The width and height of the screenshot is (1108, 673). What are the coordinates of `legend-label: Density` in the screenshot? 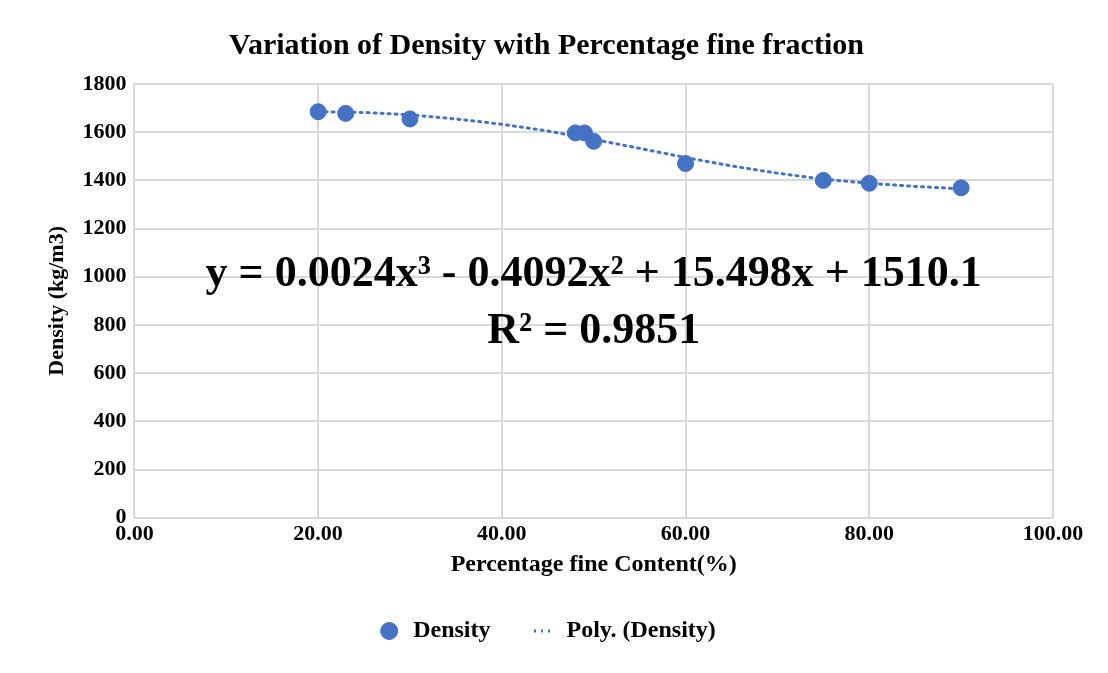 It's located at (452, 629).